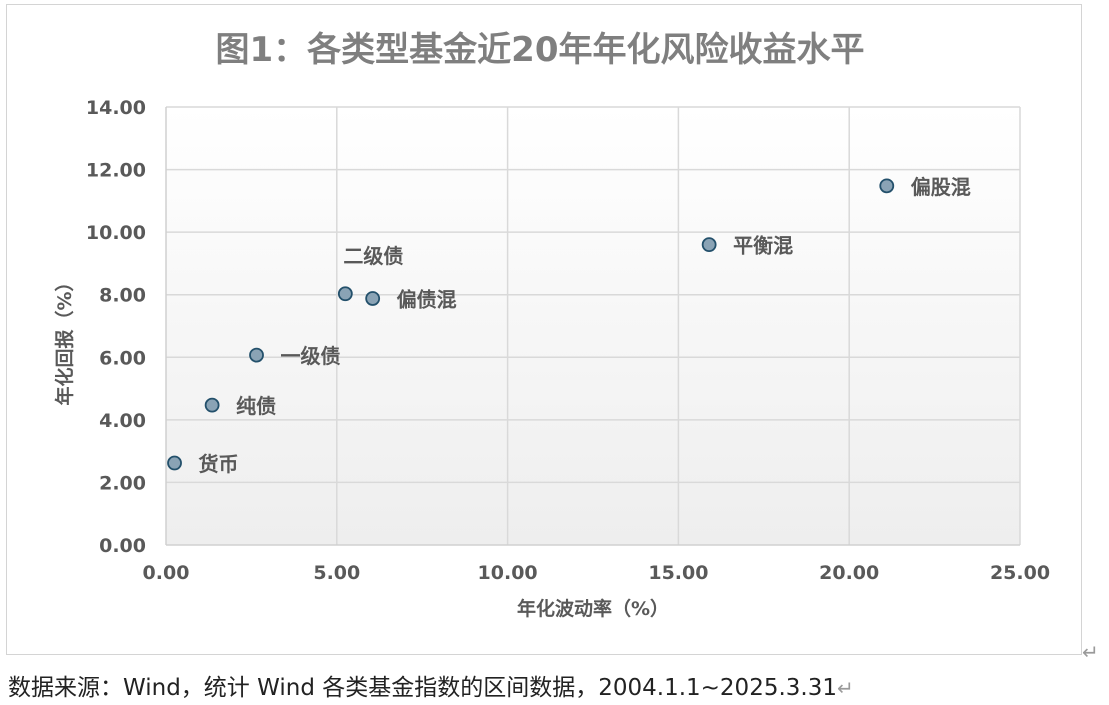 The width and height of the screenshot is (1109, 705). Describe the element at coordinates (122, 546) in the screenshot. I see `y-tick-label: 0.00` at that location.